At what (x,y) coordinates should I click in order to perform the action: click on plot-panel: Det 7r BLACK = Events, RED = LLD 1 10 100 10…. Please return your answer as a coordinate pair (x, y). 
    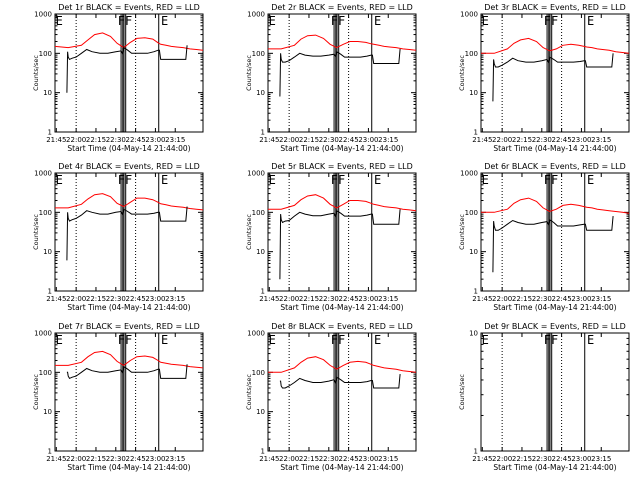
    Looking at the image, I should click on (118, 397).